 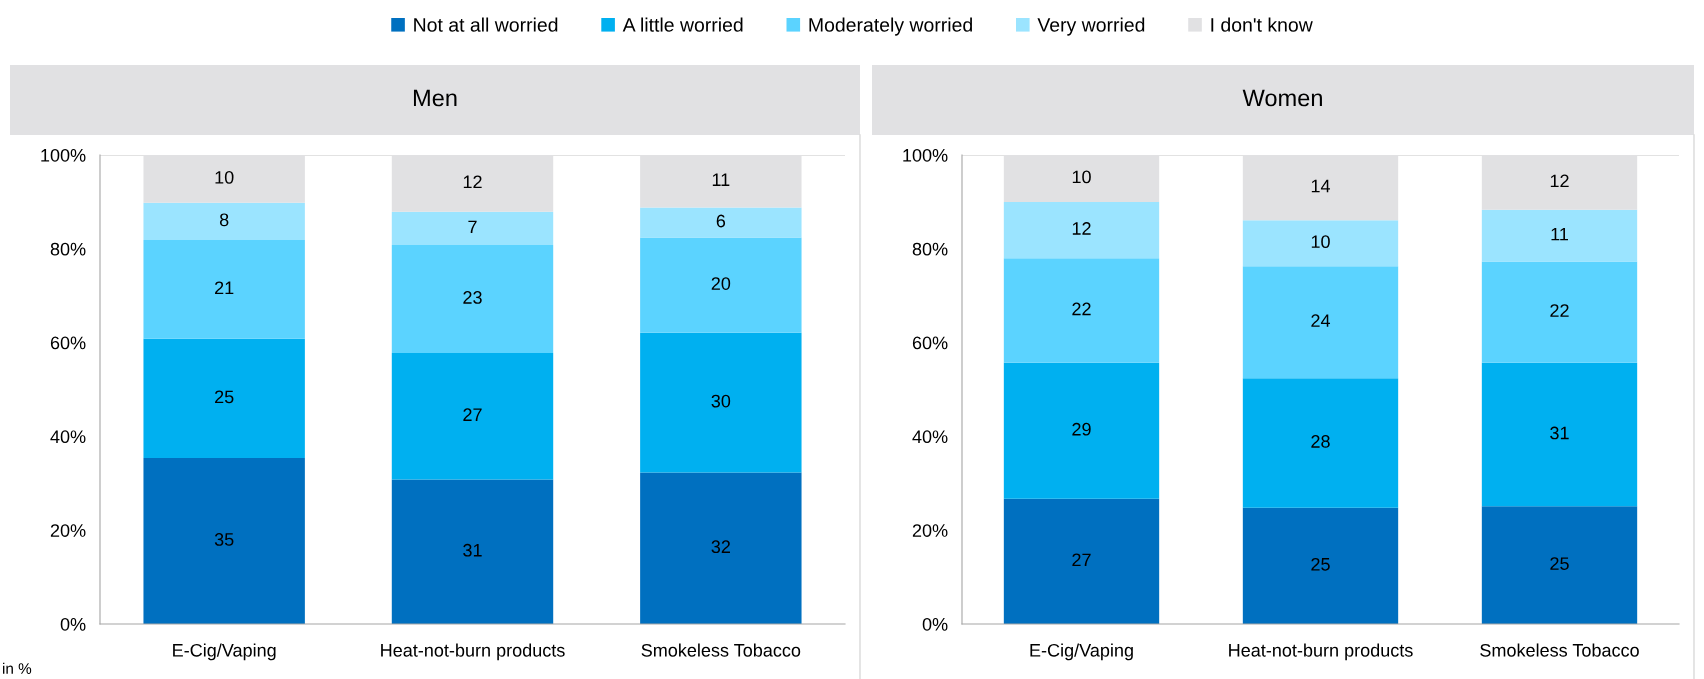 I want to click on data-label: 21, so click(x=224, y=288).